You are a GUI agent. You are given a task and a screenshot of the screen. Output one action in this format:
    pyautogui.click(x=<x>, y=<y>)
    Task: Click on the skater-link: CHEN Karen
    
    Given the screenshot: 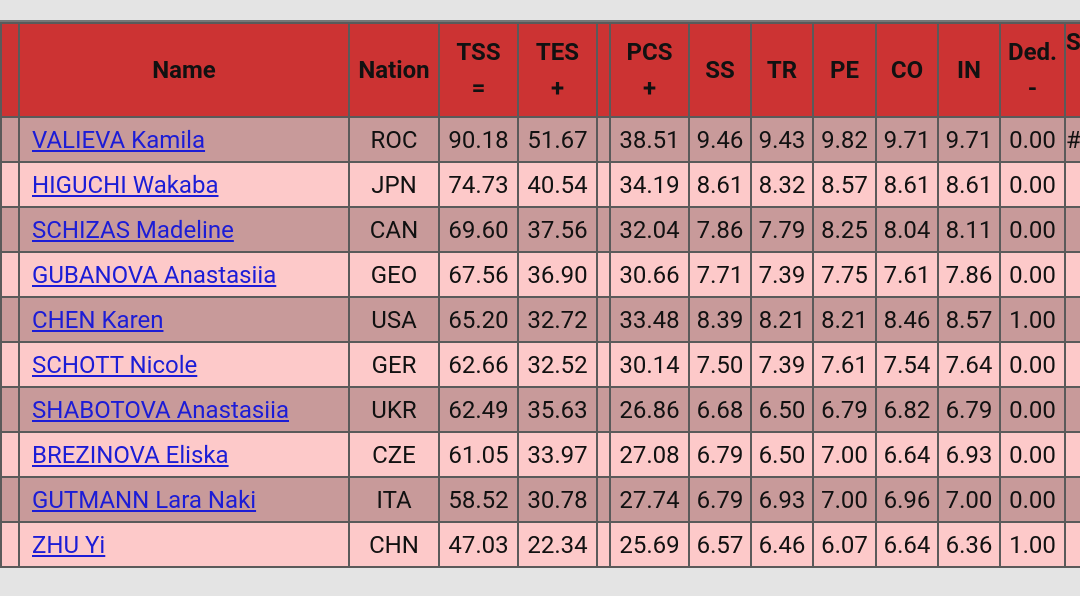 What is the action you would take?
    pyautogui.click(x=98, y=319)
    